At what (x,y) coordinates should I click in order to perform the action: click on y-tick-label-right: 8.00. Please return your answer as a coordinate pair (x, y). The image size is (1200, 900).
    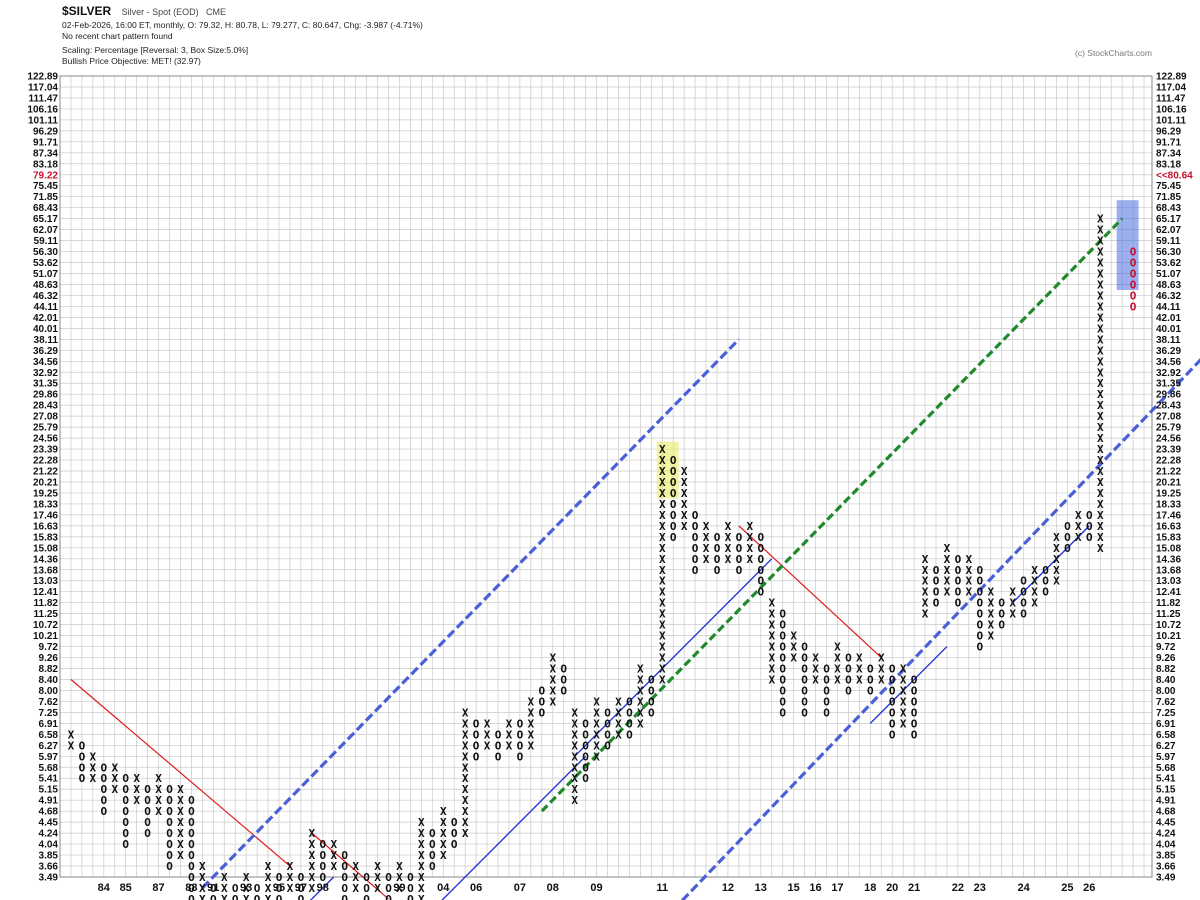
    Looking at the image, I should click on (1166, 691).